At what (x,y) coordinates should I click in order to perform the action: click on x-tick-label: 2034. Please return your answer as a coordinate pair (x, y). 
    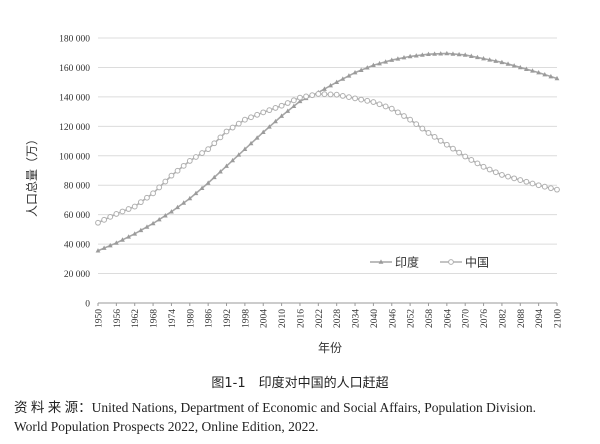
    Looking at the image, I should click on (357, 318).